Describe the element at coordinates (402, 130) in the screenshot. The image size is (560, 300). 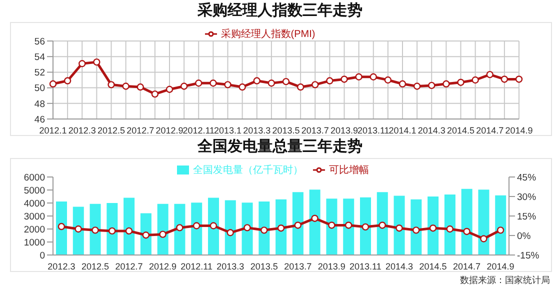
I see `x-tick-label: 2014.1` at that location.